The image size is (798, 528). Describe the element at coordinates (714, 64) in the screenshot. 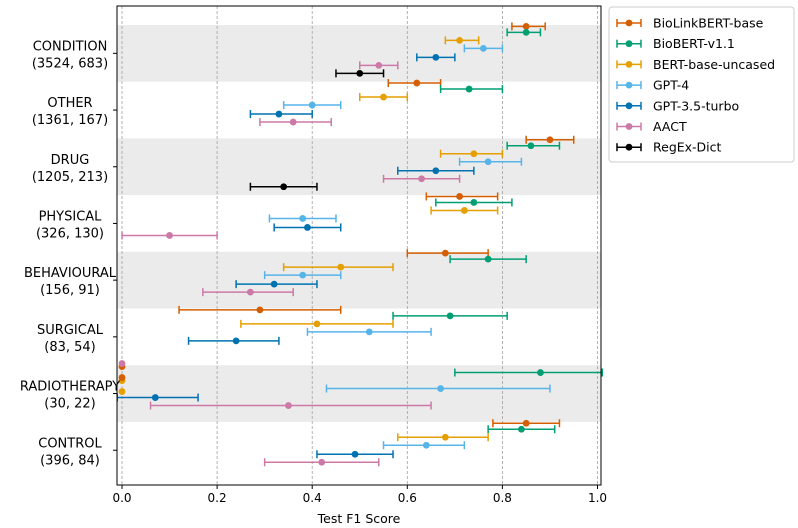

I see `legend-label: BERT-base-uncased` at that location.